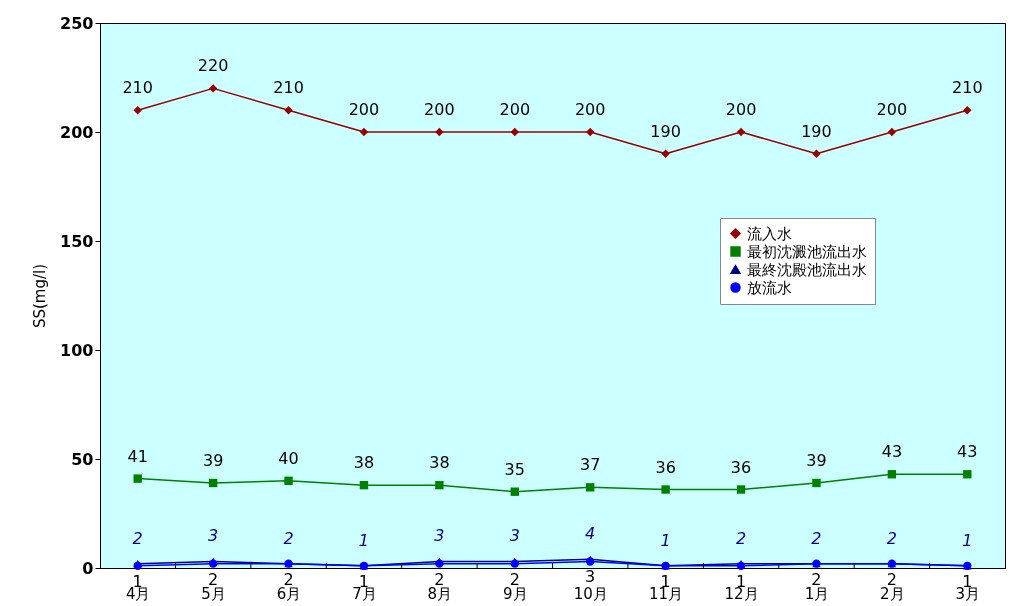  What do you see at coordinates (77, 132) in the screenshot?
I see `y-tick-label: 200` at bounding box center [77, 132].